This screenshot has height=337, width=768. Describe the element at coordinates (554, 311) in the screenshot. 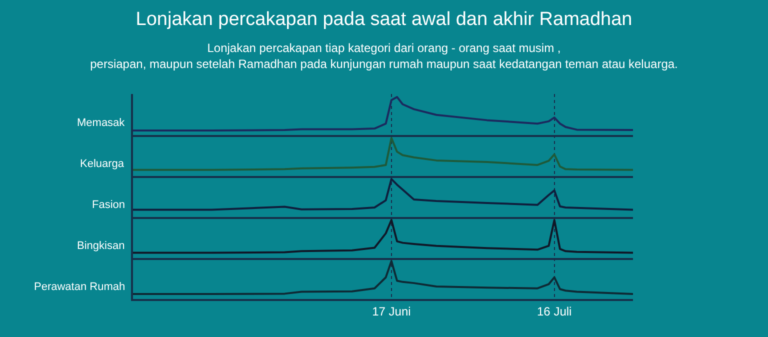

I see `x-tick-label: 16 Juli` at that location.